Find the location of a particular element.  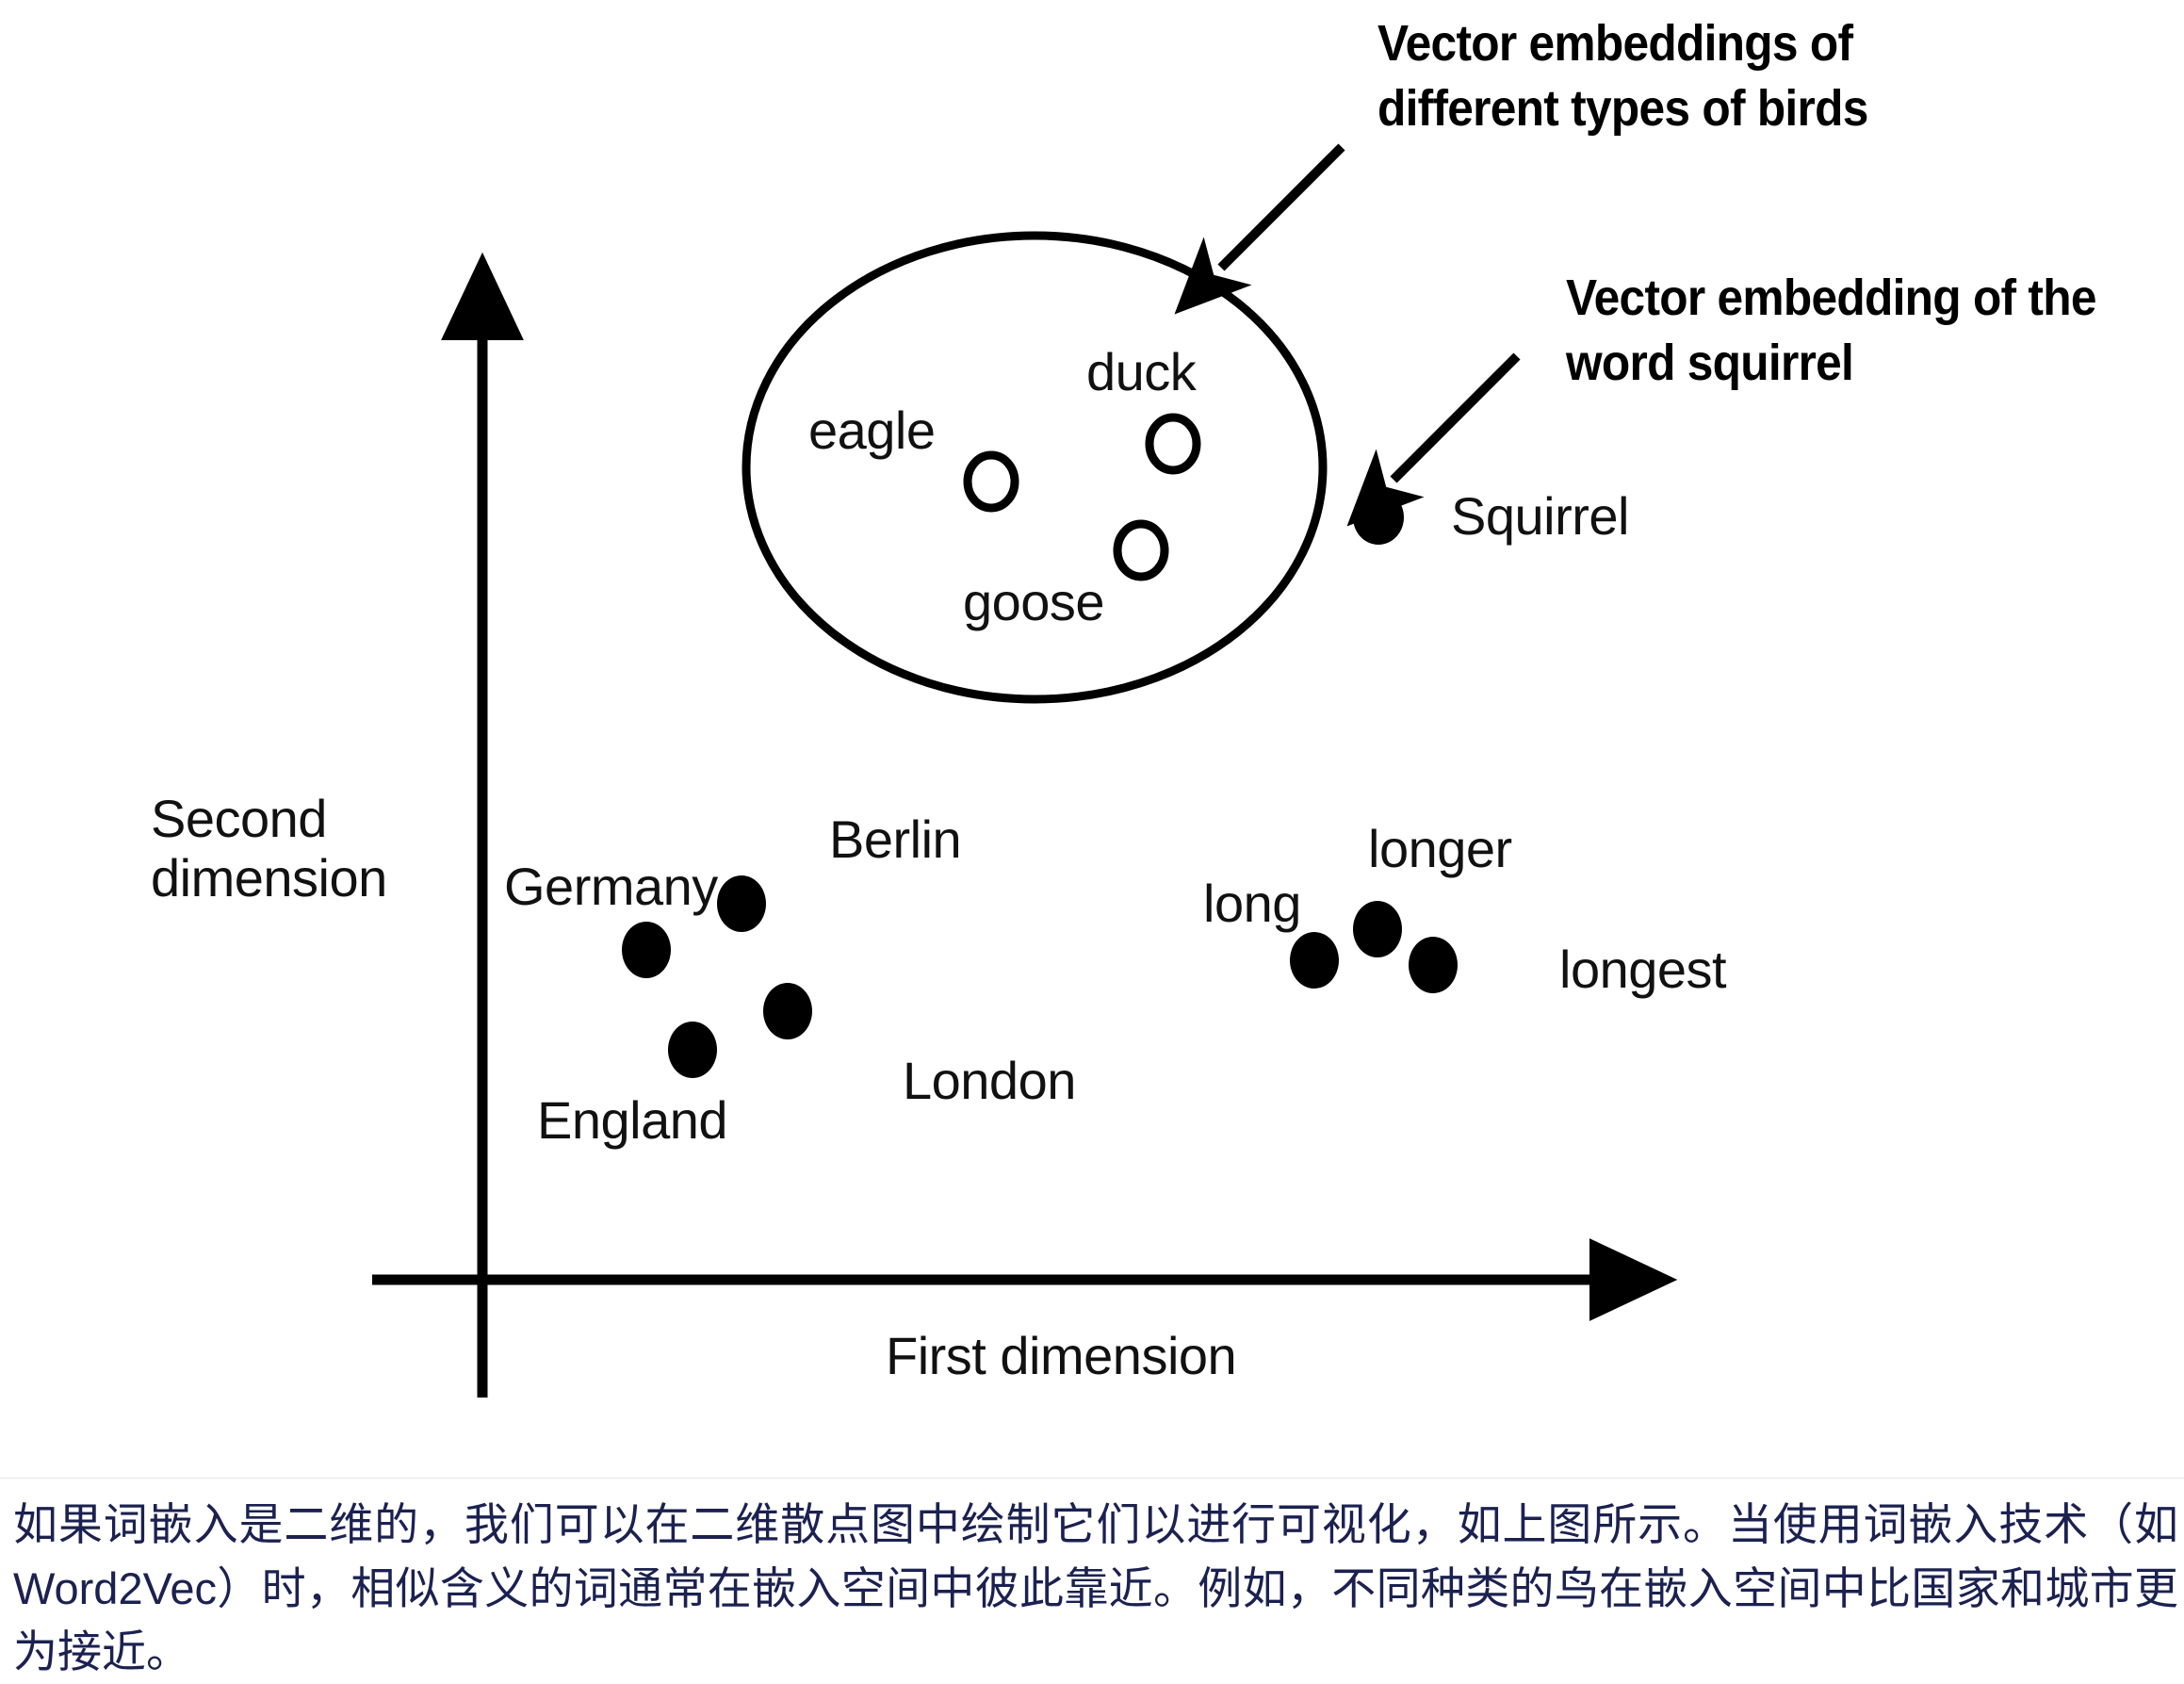

squirrel-annotation-arrow is located at coordinates (1433, 439).